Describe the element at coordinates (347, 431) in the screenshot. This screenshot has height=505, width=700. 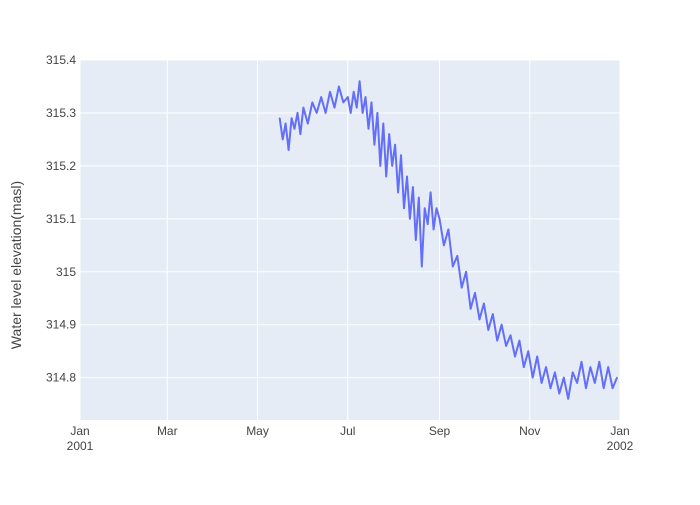
I see `x-tick-label: Jul` at that location.